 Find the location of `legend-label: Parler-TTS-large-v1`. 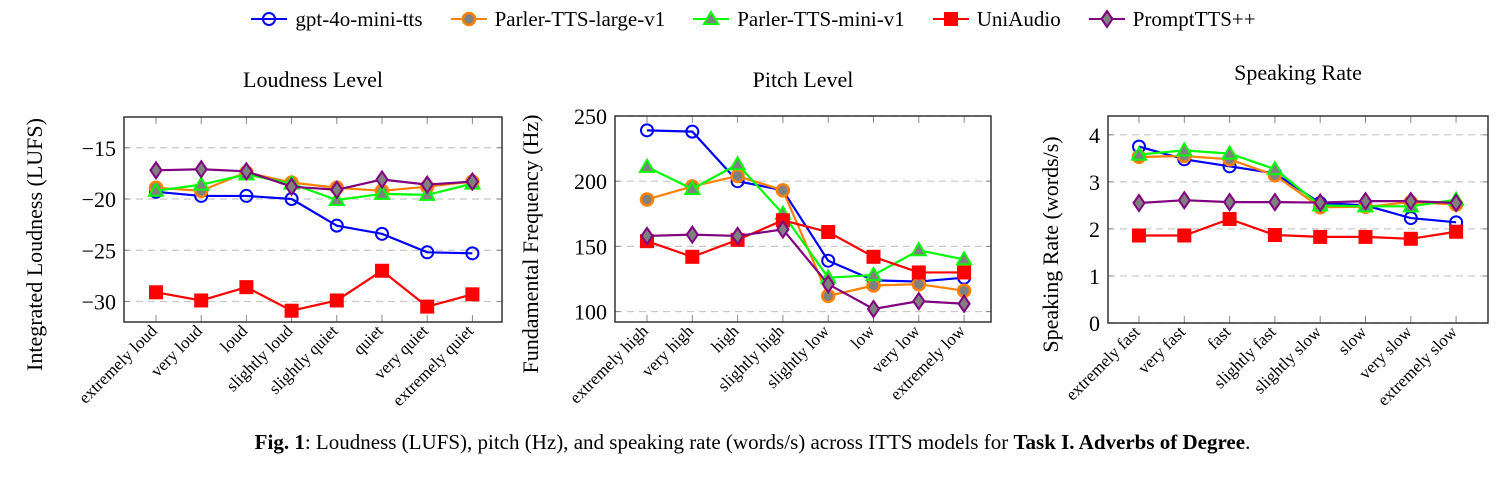

legend-label: Parler-TTS-large-v1 is located at coordinates (580, 18).